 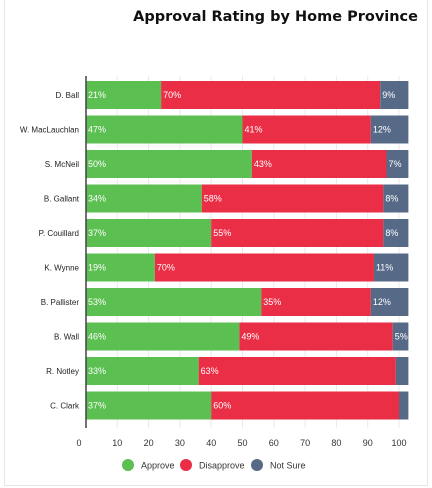 What do you see at coordinates (61, 268) in the screenshot?
I see `category-label: K. Wynne` at bounding box center [61, 268].